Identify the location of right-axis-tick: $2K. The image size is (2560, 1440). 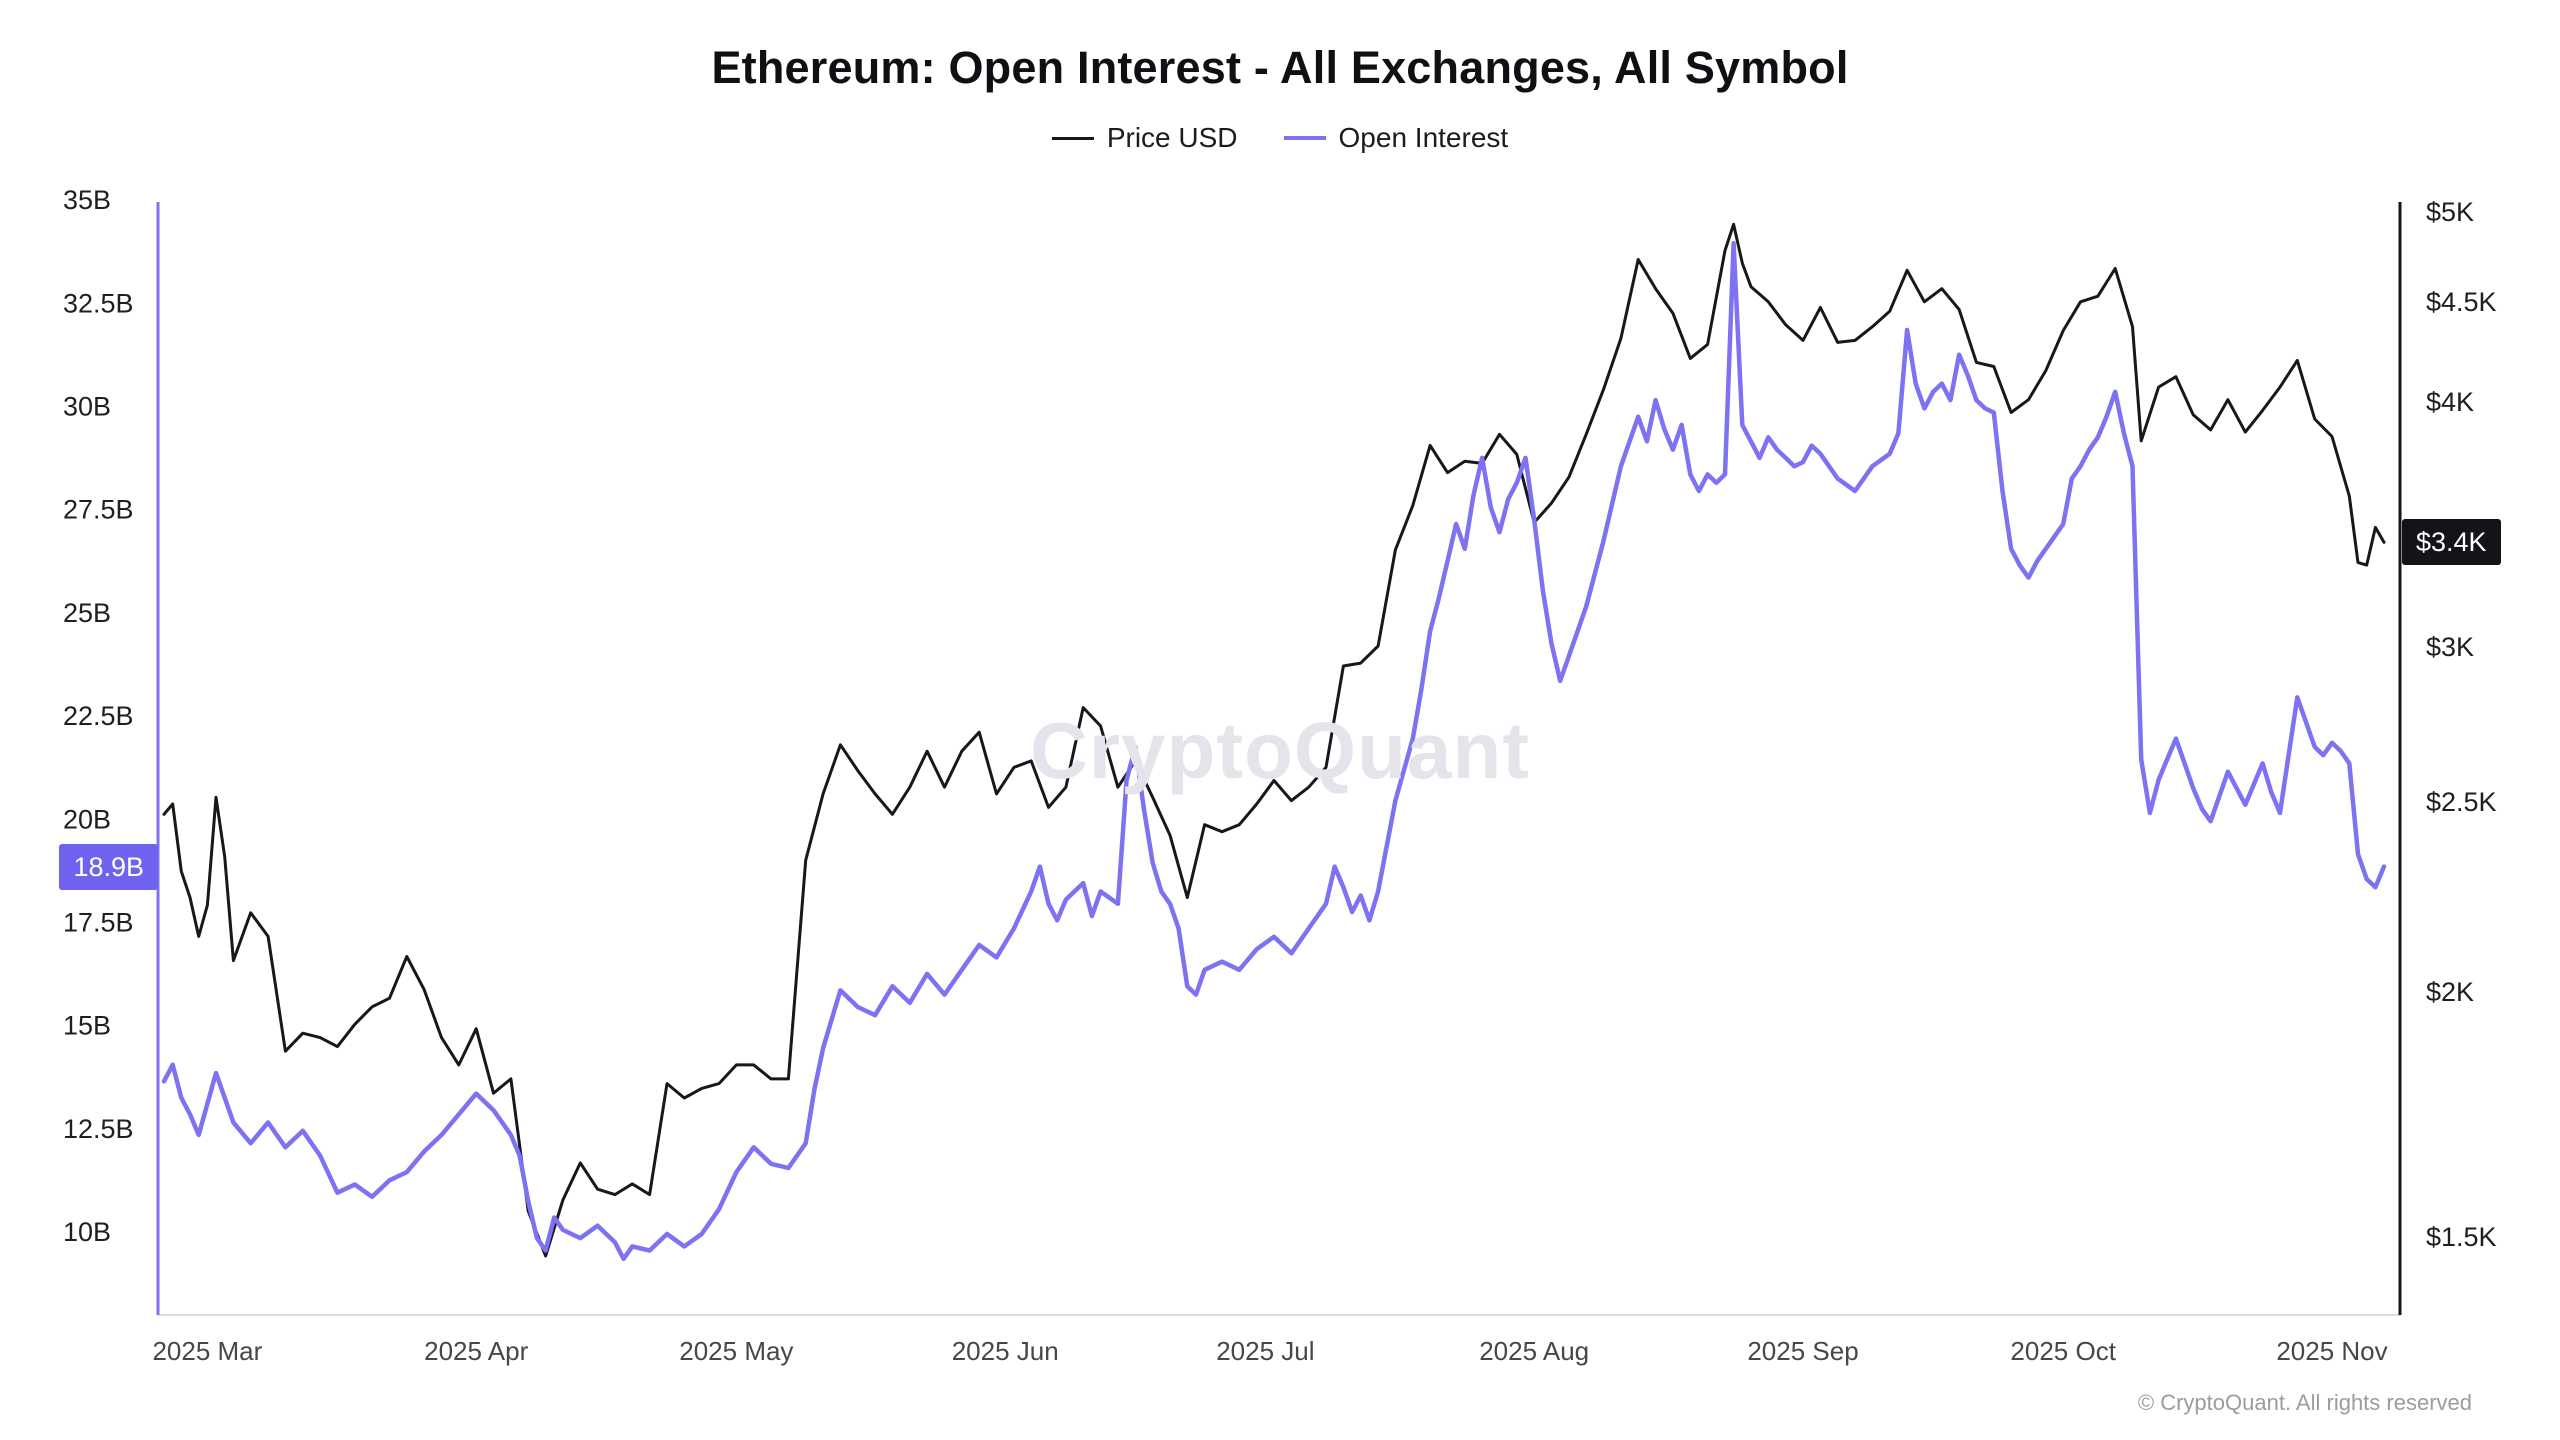
(2450, 992).